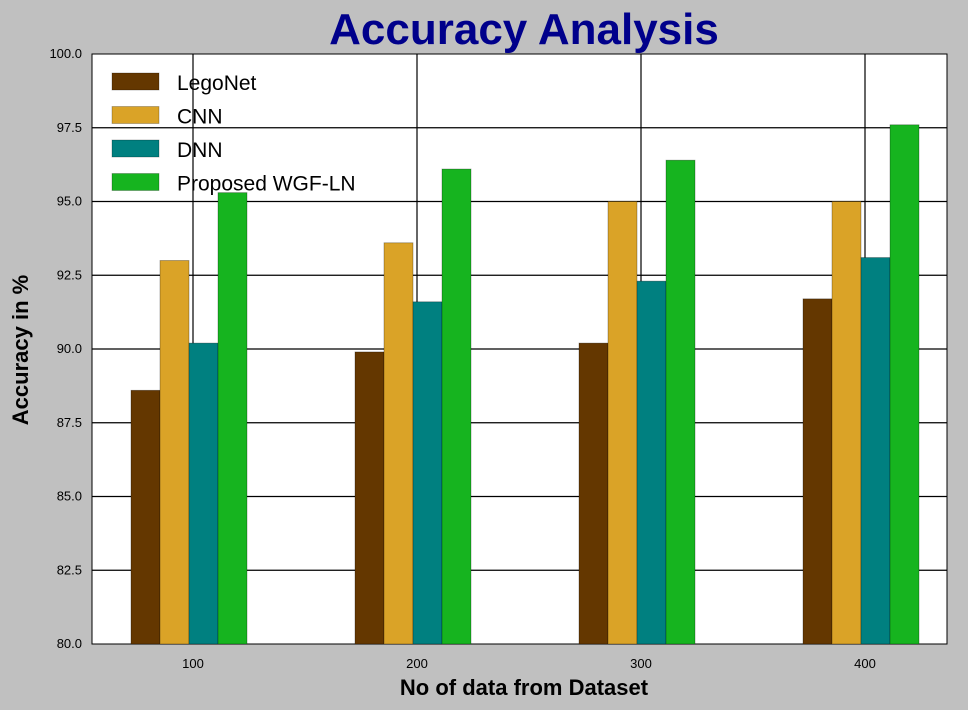 This screenshot has width=968, height=710. Describe the element at coordinates (193, 663) in the screenshot. I see `x-tick-label: 100` at that location.